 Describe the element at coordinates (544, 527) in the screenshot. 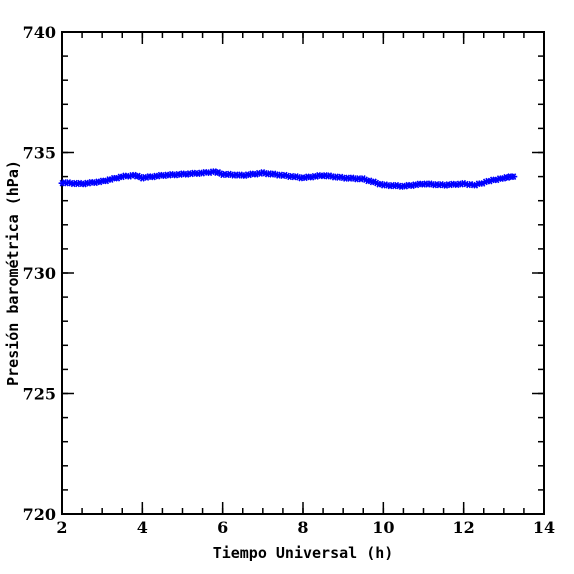

I see `x-tick-label: 14` at that location.